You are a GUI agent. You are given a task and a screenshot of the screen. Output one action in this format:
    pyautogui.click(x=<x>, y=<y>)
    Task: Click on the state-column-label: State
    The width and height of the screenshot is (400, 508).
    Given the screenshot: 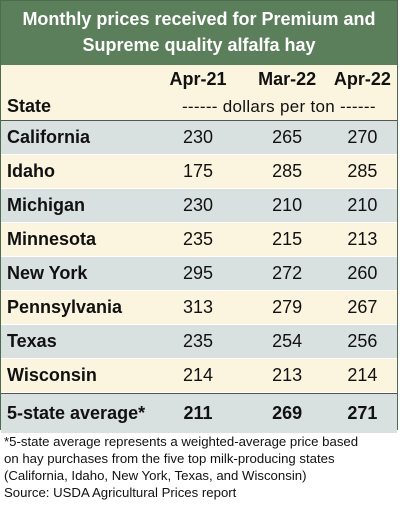 What is the action you would take?
    pyautogui.click(x=29, y=106)
    